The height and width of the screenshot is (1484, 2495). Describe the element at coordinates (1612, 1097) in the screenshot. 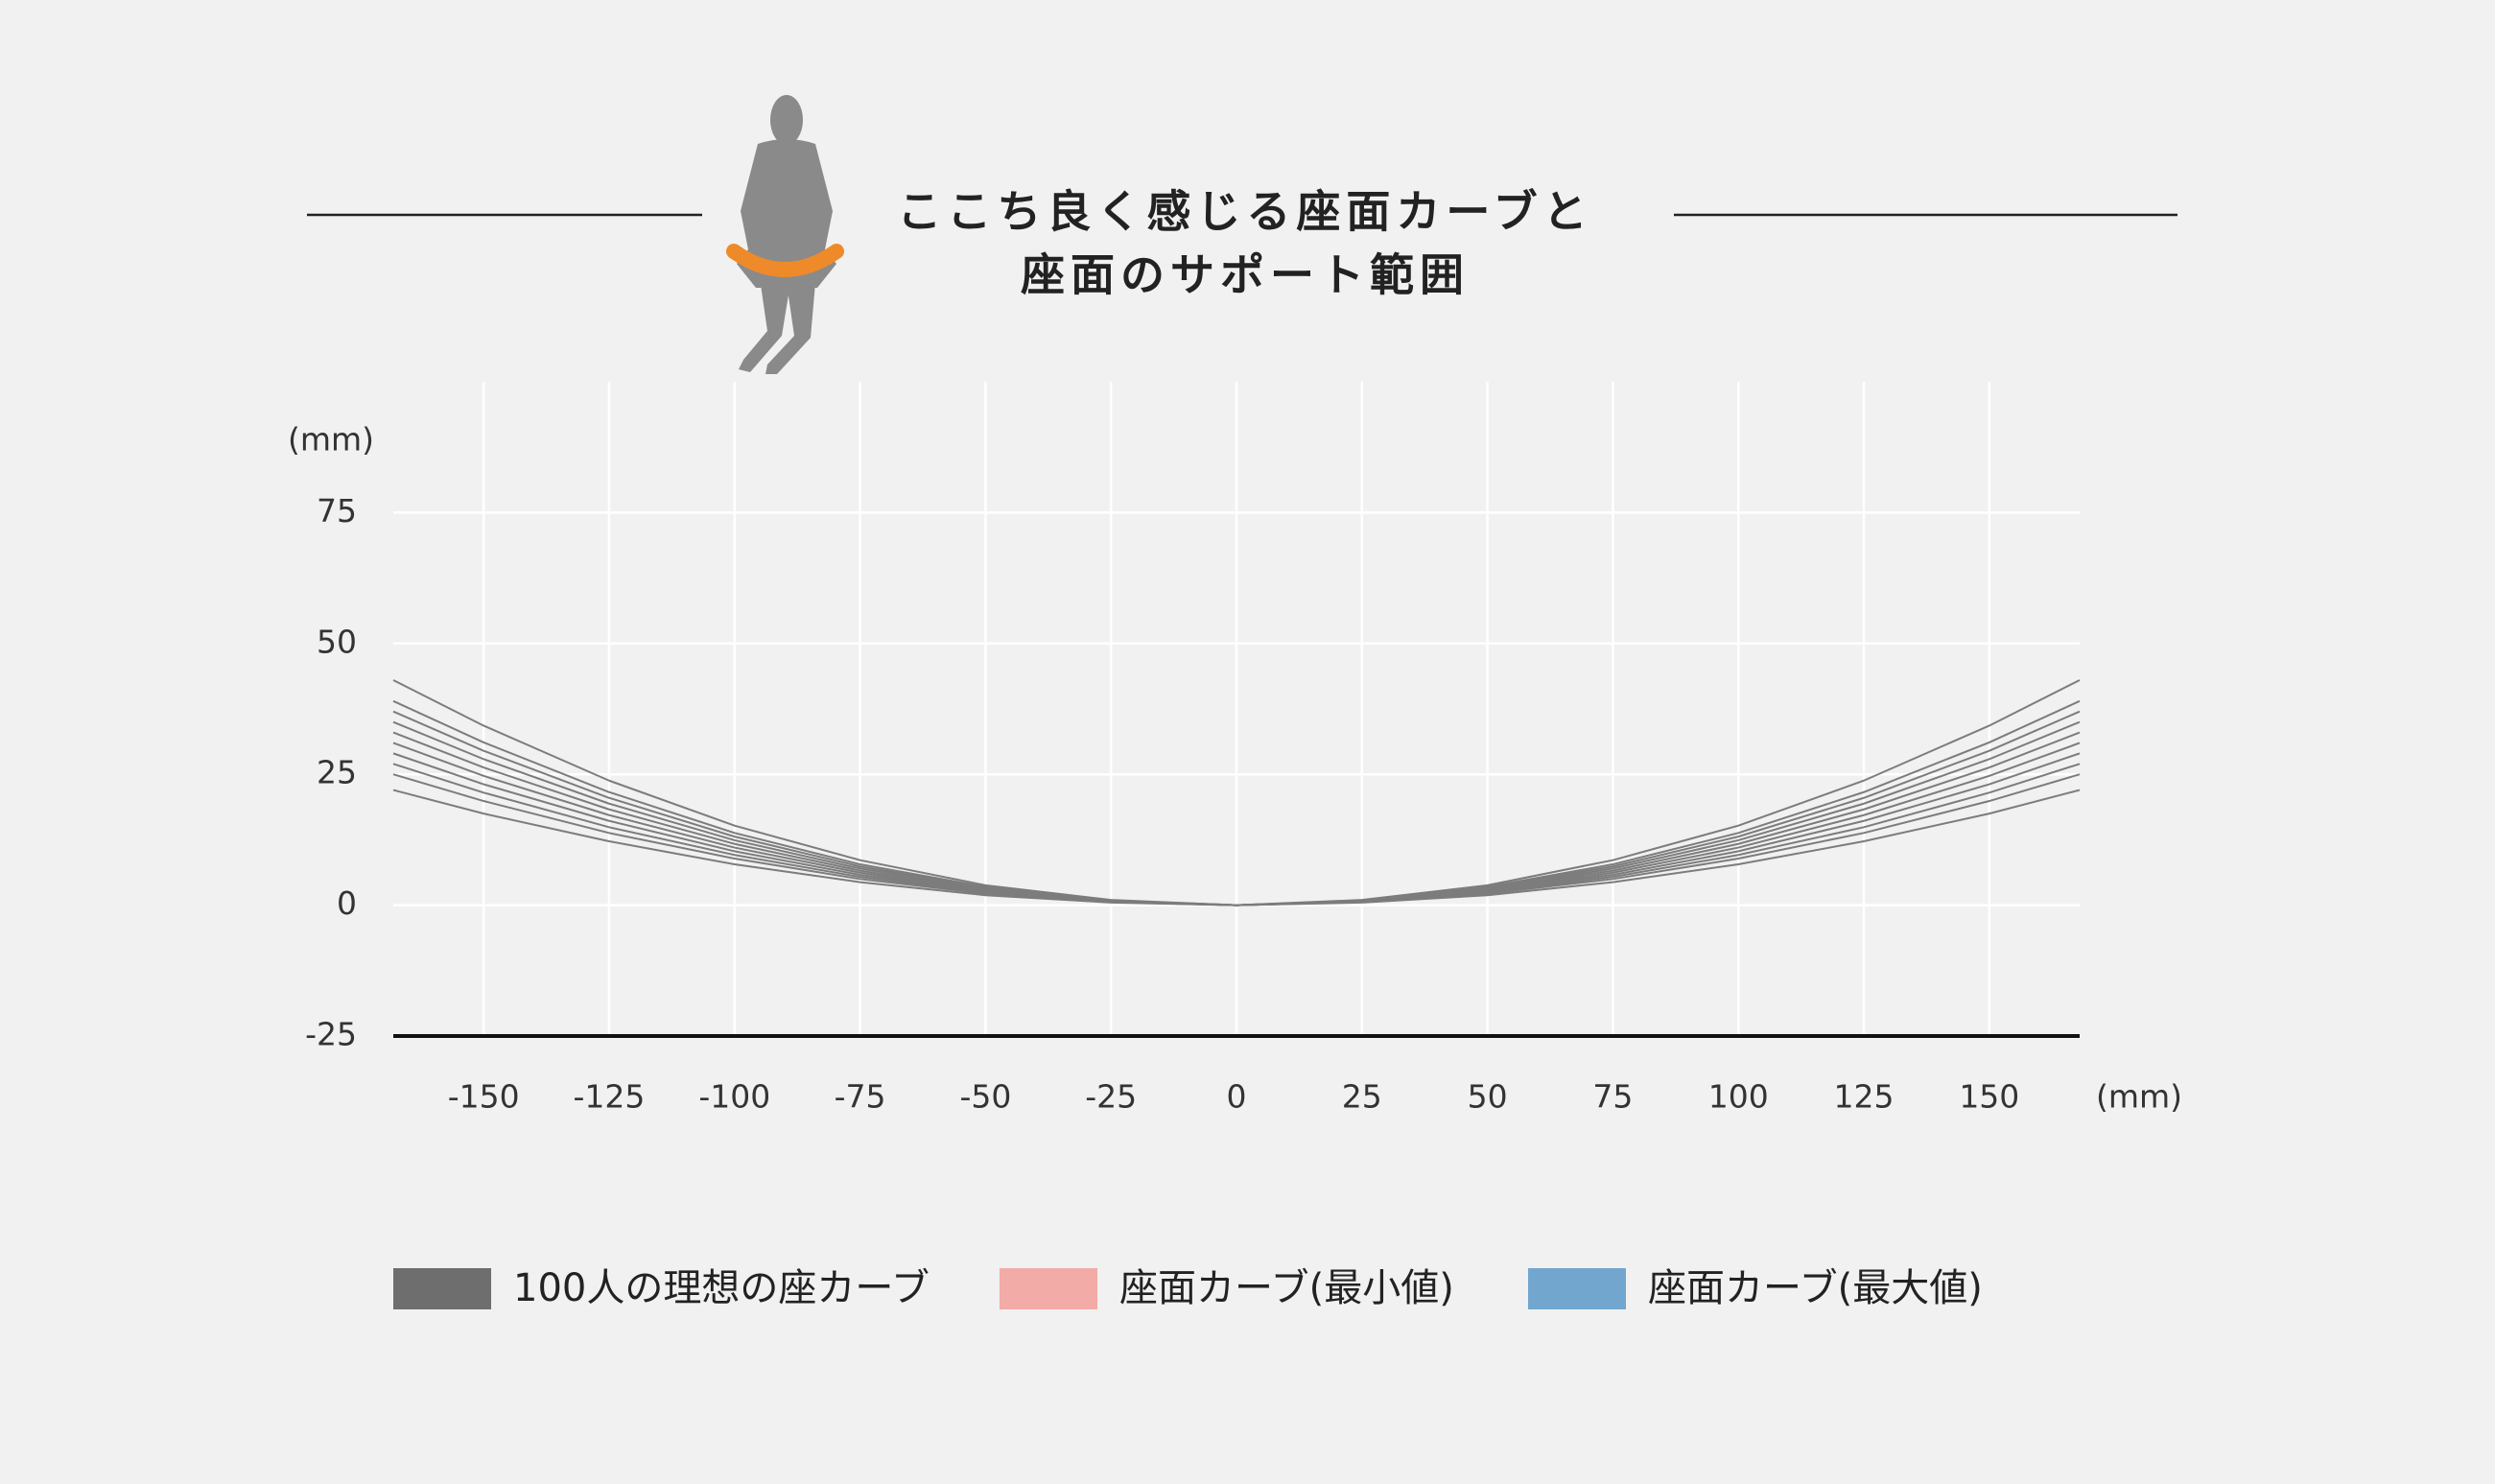

I see `x-tick-label: 75` at that location.